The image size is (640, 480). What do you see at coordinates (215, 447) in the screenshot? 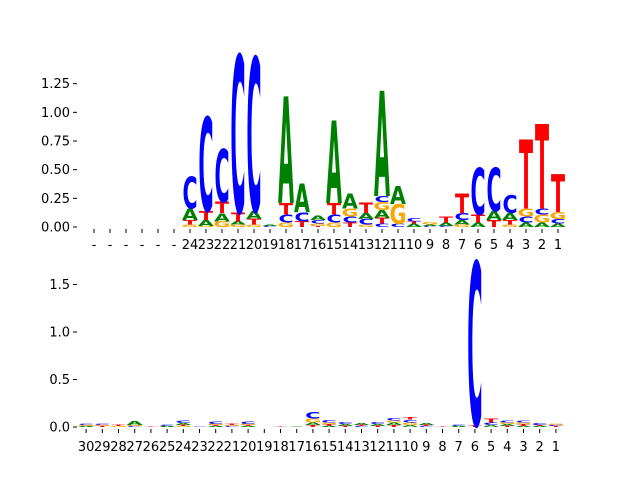
I see `x-tick-label: 22` at bounding box center [215, 447].